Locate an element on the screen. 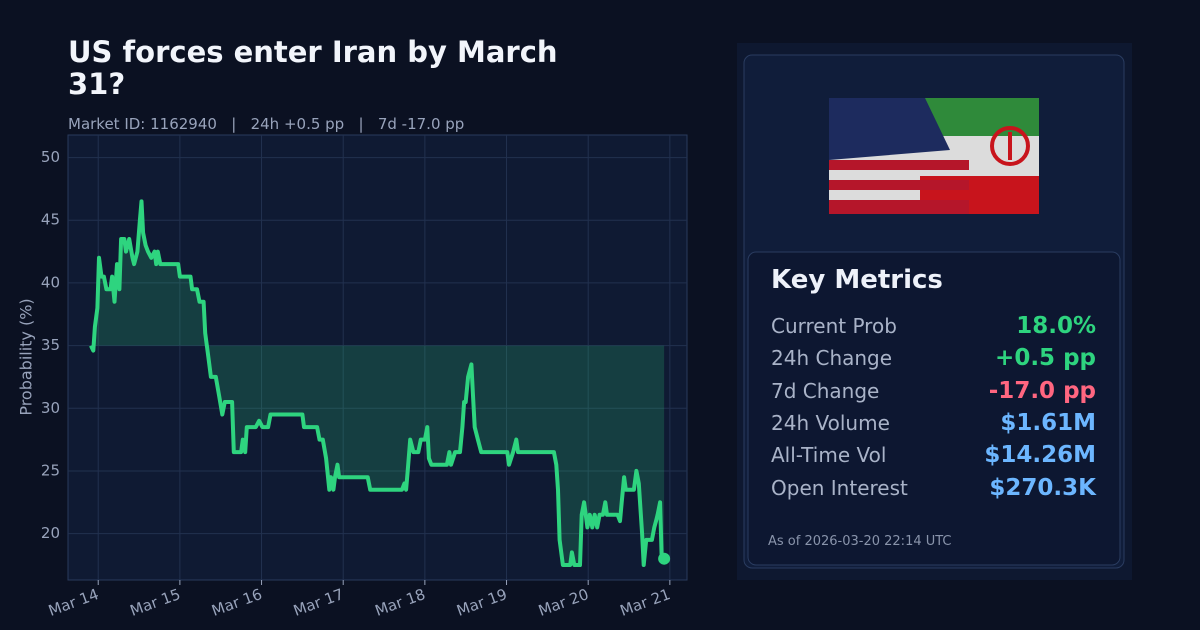 The height and width of the screenshot is (630, 1200). metric-label: Current Prob is located at coordinates (834, 326).